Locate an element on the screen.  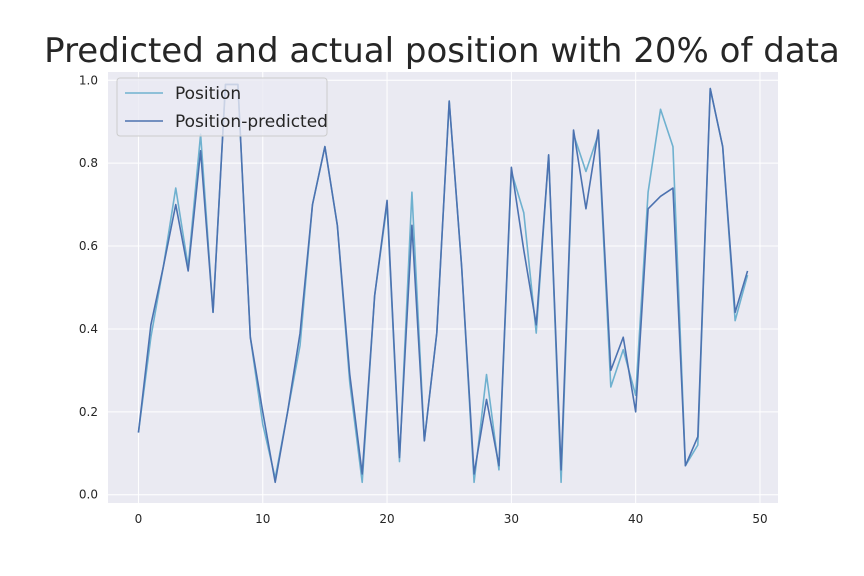
y-tick-label: 0.0 is located at coordinates (88, 495).